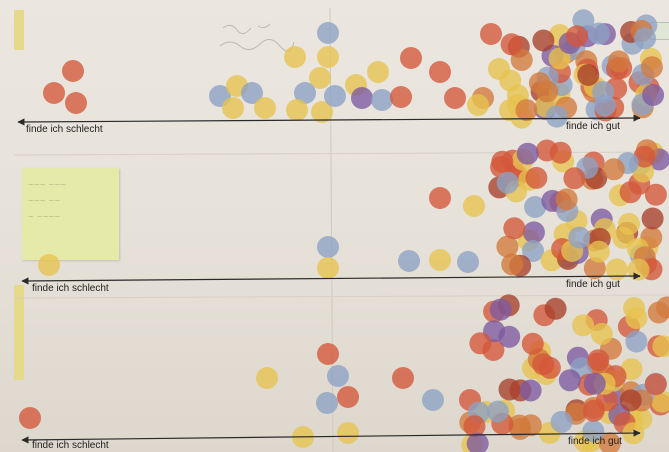 Image resolution: width=669 pixels, height=452 pixels. I want to click on row1-right-label: finde ich gut, so click(593, 126).